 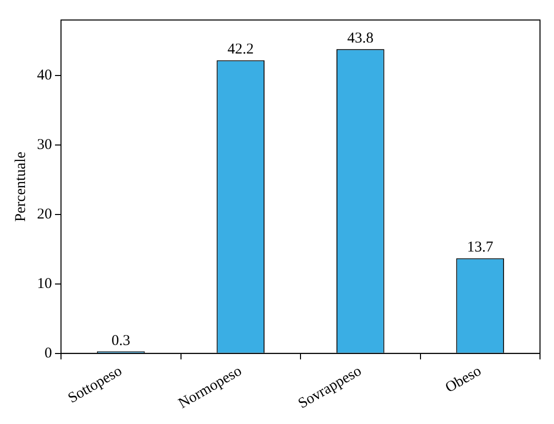 I want to click on y-tick-label: 0, so click(x=48, y=353).